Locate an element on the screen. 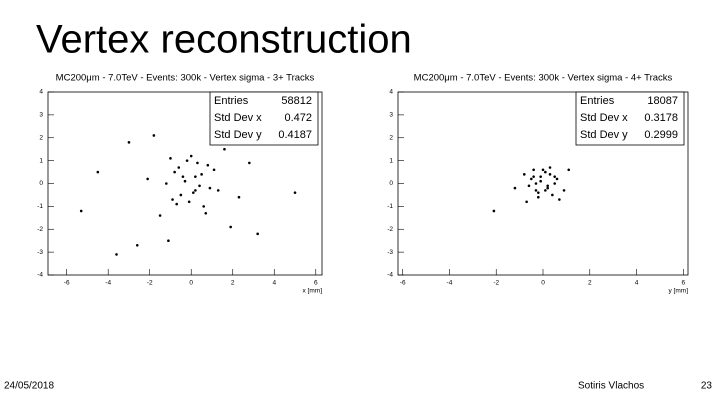  footer-date: 24/05/2018 is located at coordinates (29, 386).